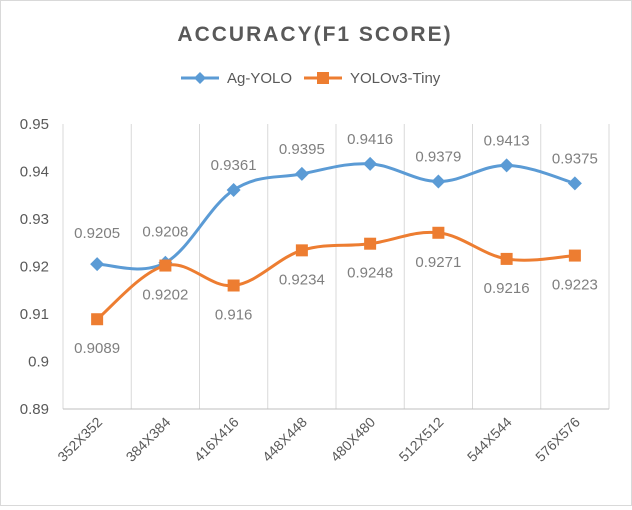  I want to click on data-label-yolov3-tiny: 0.9223, so click(575, 285).